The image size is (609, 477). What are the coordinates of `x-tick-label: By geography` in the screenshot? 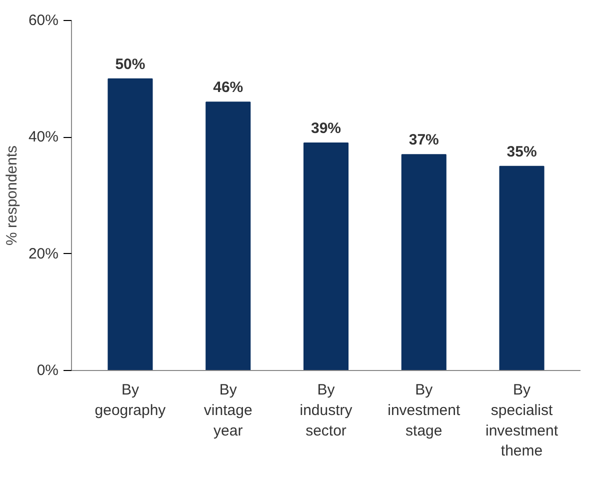 It's located at (130, 400).